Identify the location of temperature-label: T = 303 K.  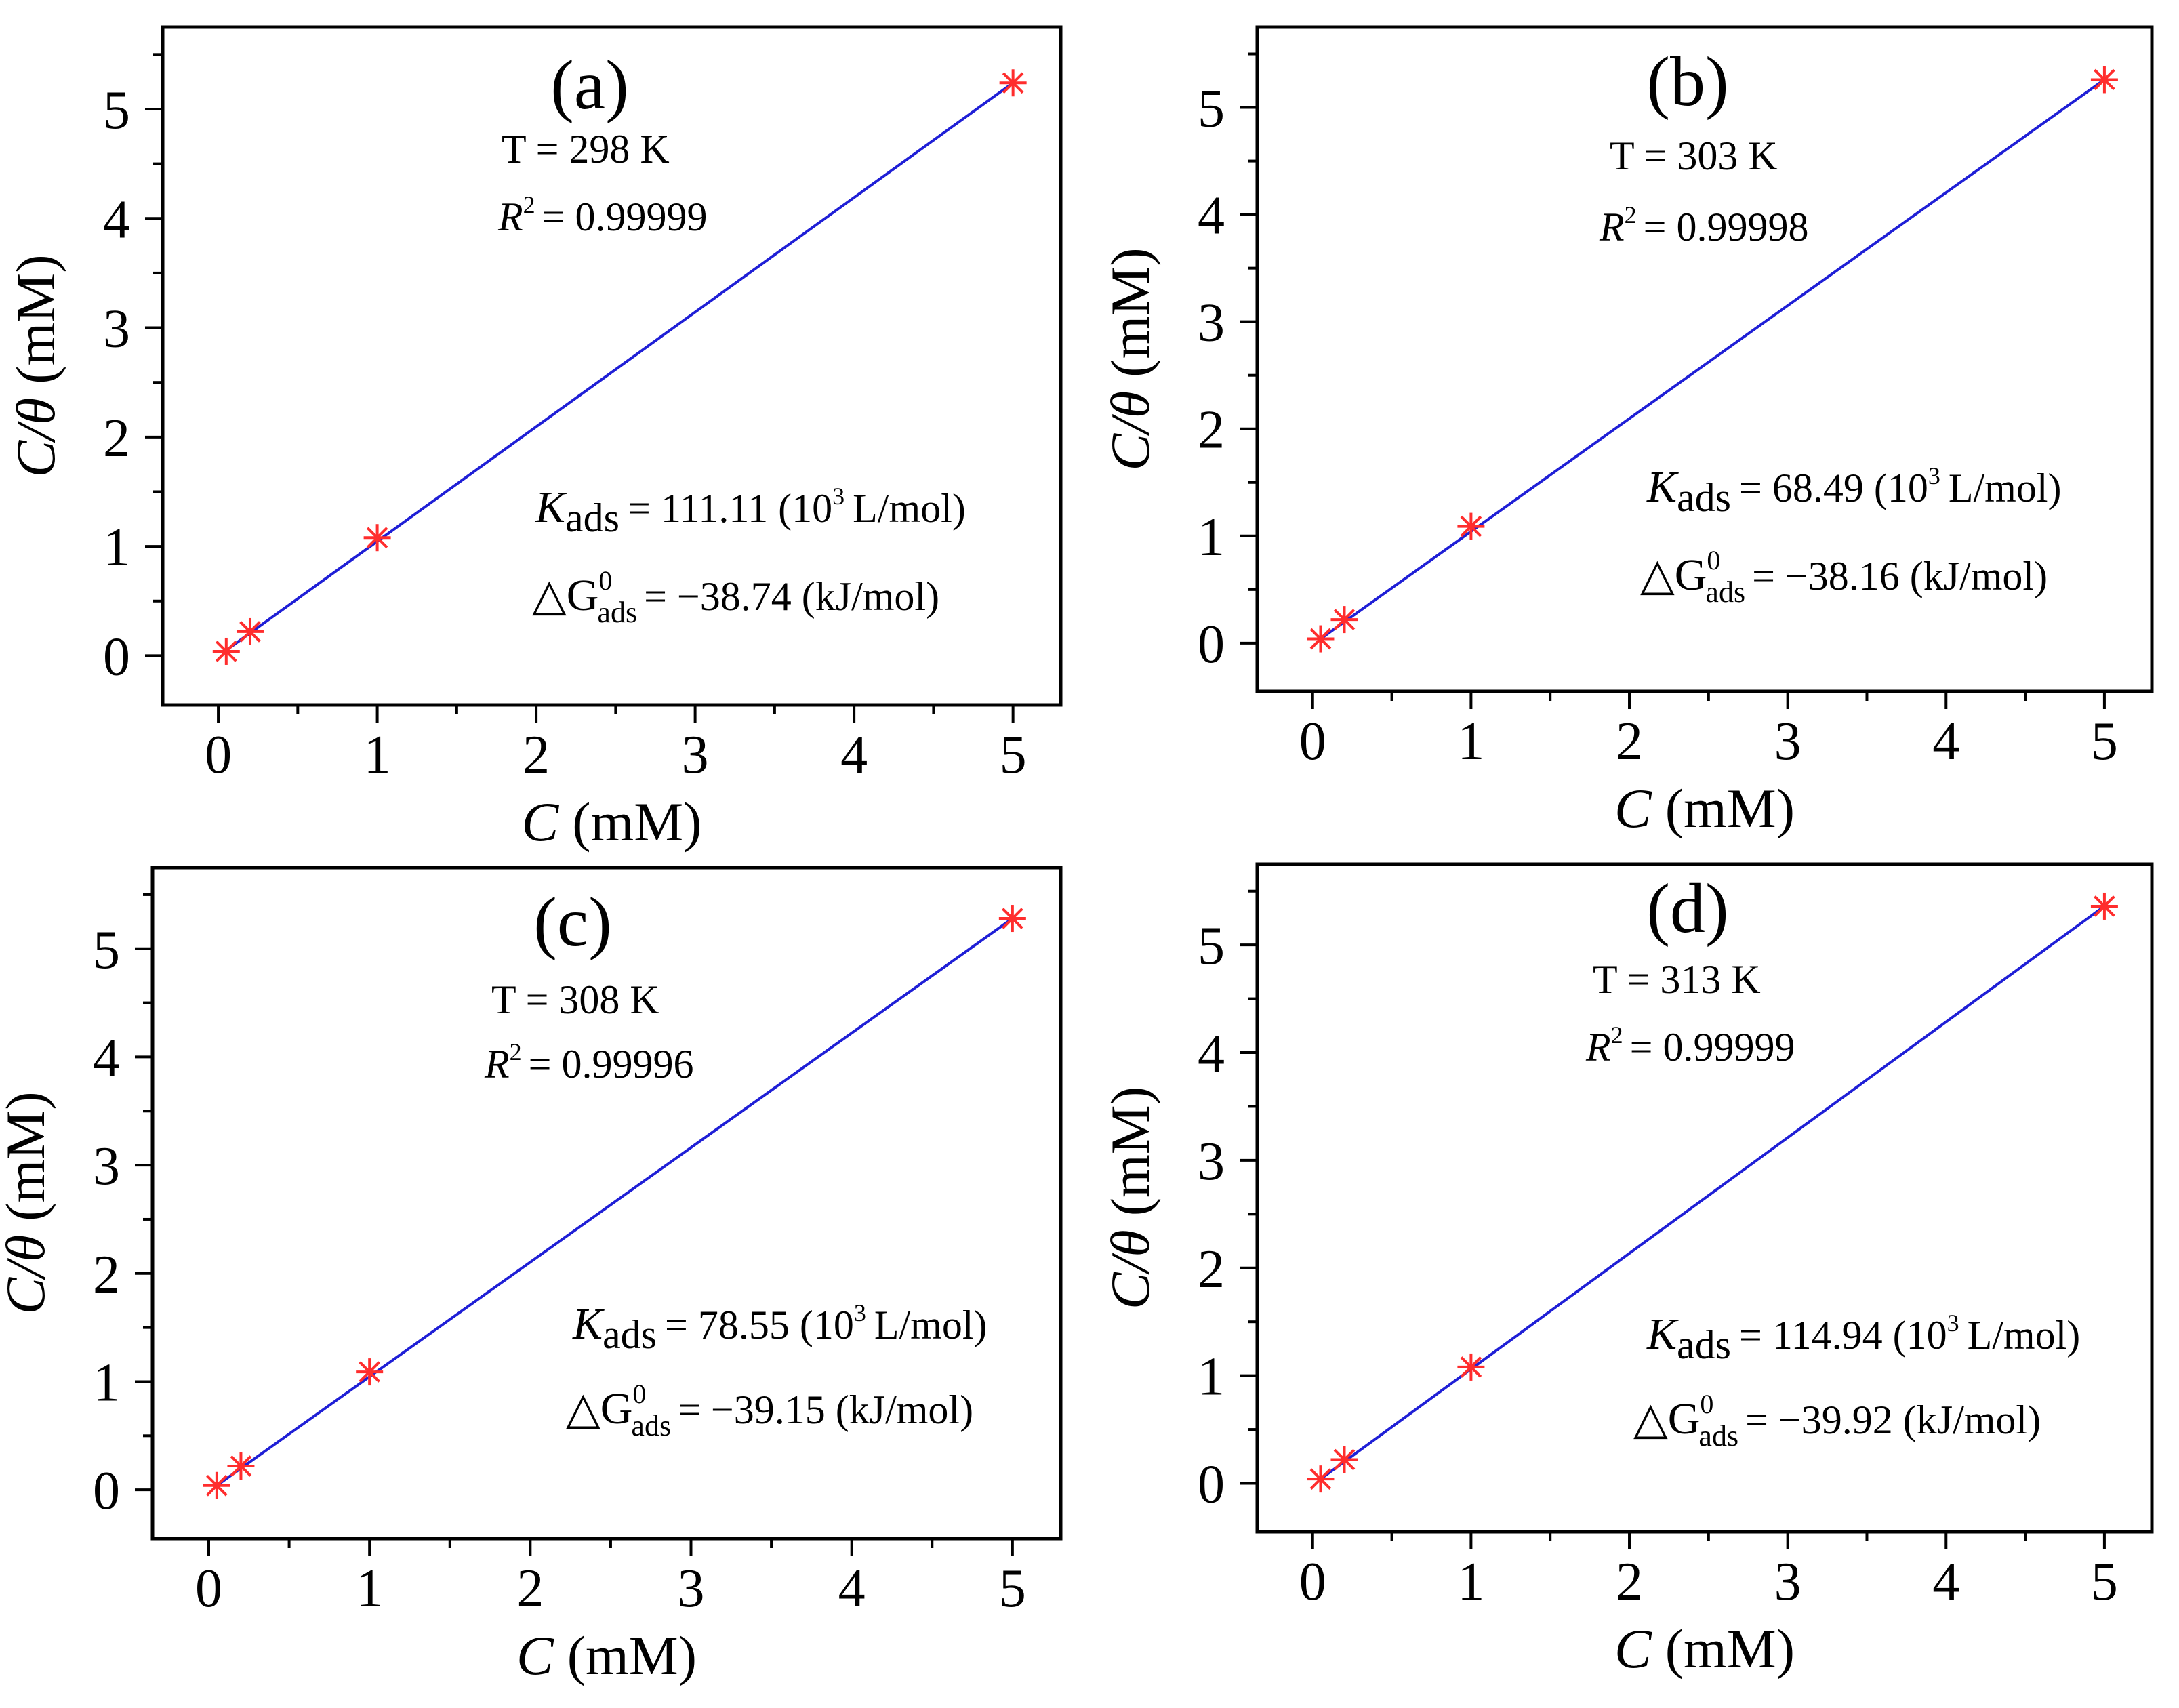
(1694, 156).